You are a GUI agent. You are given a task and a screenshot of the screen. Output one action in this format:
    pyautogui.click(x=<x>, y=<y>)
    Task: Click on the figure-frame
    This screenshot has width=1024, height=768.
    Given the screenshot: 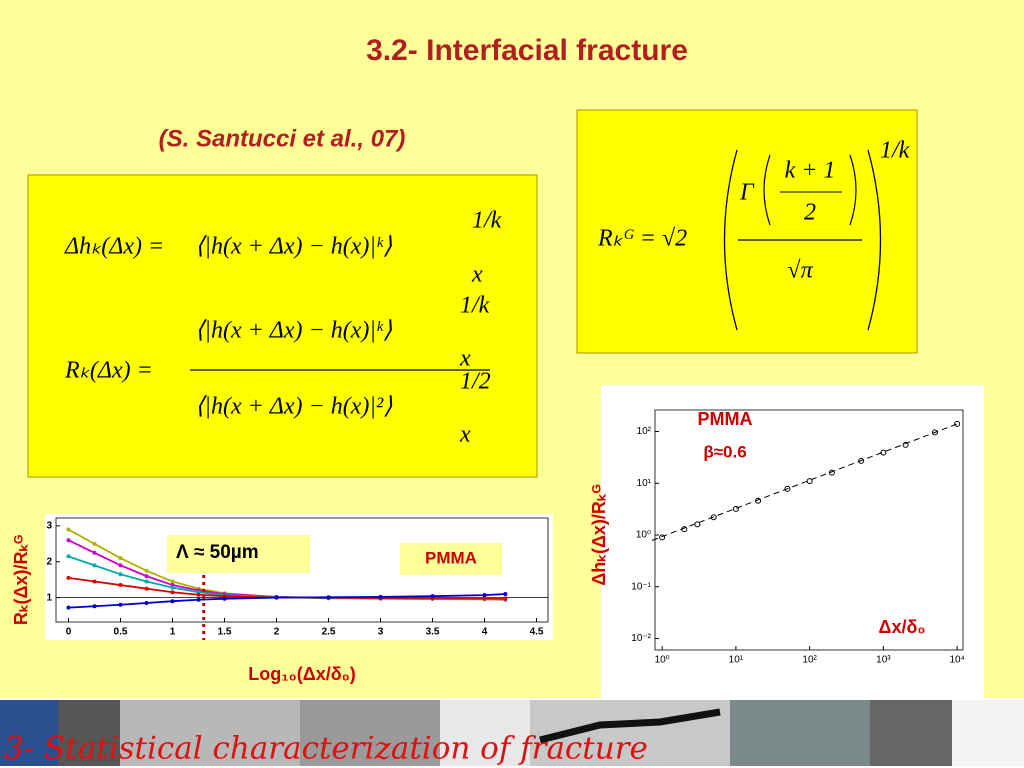 What is the action you would take?
    pyautogui.click(x=299, y=577)
    